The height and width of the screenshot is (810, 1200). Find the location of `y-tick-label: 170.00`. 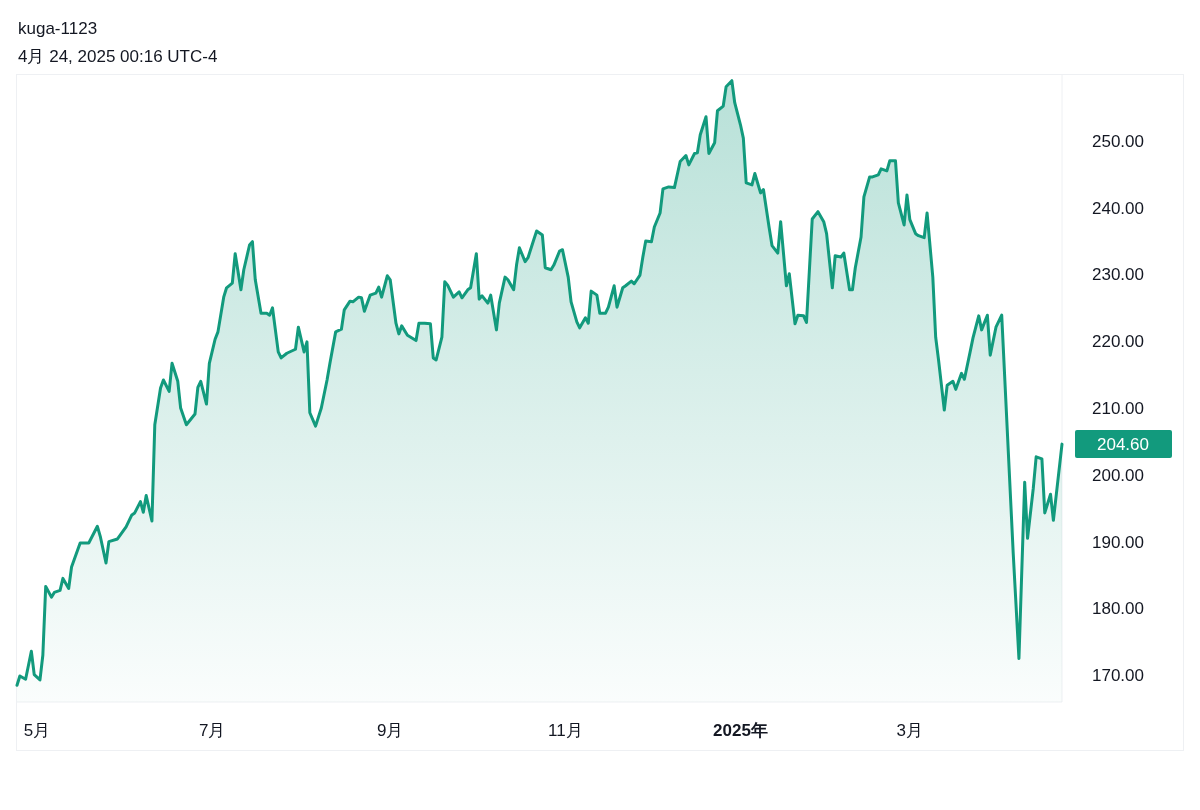

y-tick-label: 170.00 is located at coordinates (1118, 676).